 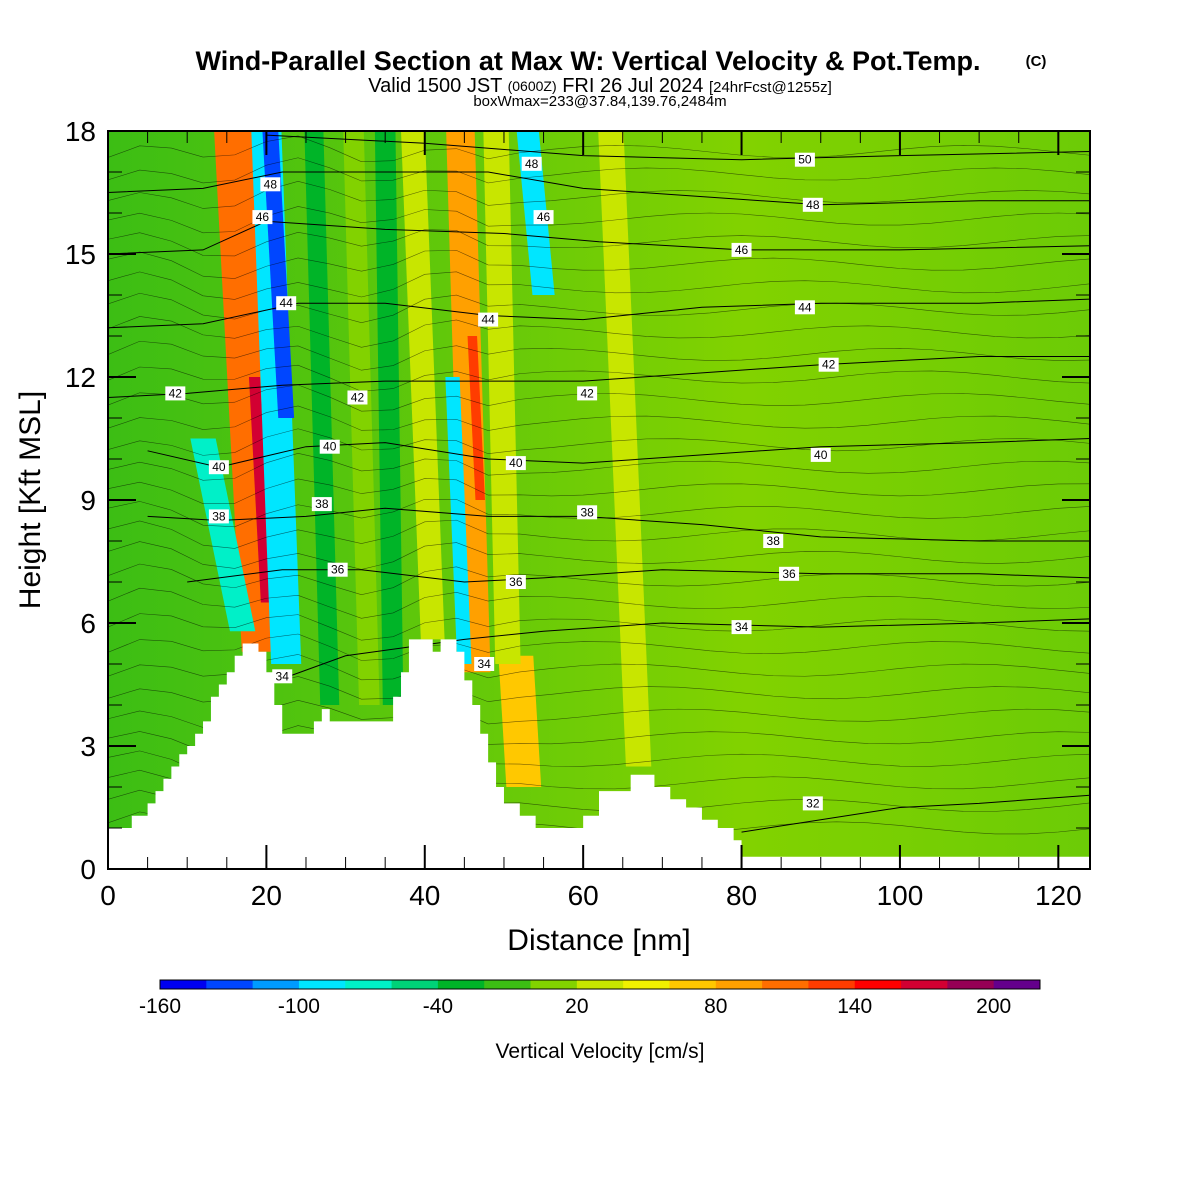 I want to click on y-tick-label: 9, so click(x=88, y=500).